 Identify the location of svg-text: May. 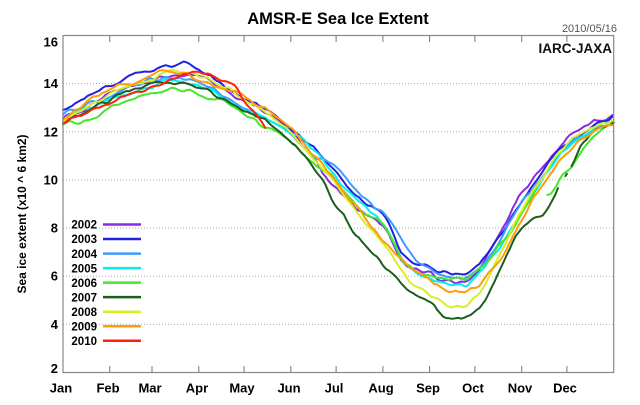
(242, 388).